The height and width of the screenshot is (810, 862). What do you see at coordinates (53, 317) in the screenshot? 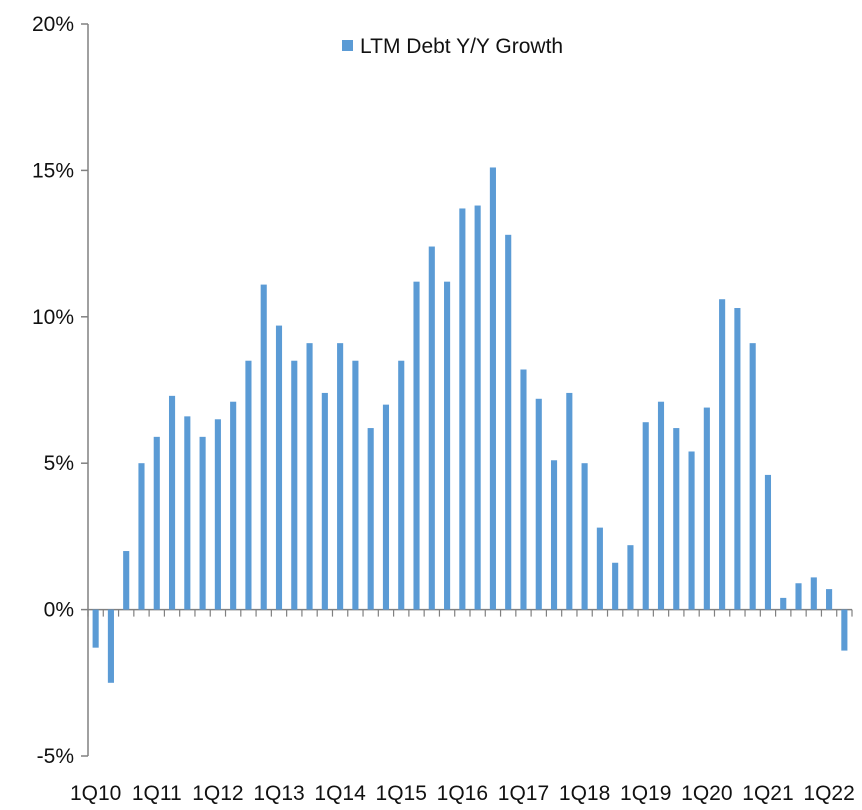
I see `y-tick-label: 10%` at bounding box center [53, 317].